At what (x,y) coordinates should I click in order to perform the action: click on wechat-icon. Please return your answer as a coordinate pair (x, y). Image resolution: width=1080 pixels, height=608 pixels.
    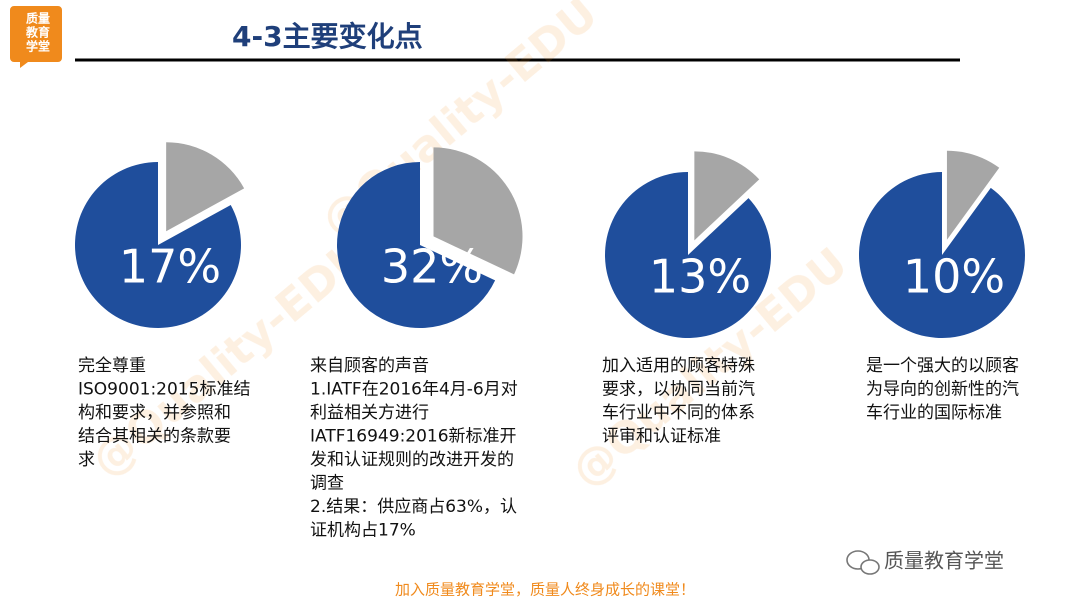
    Looking at the image, I should click on (870, 567).